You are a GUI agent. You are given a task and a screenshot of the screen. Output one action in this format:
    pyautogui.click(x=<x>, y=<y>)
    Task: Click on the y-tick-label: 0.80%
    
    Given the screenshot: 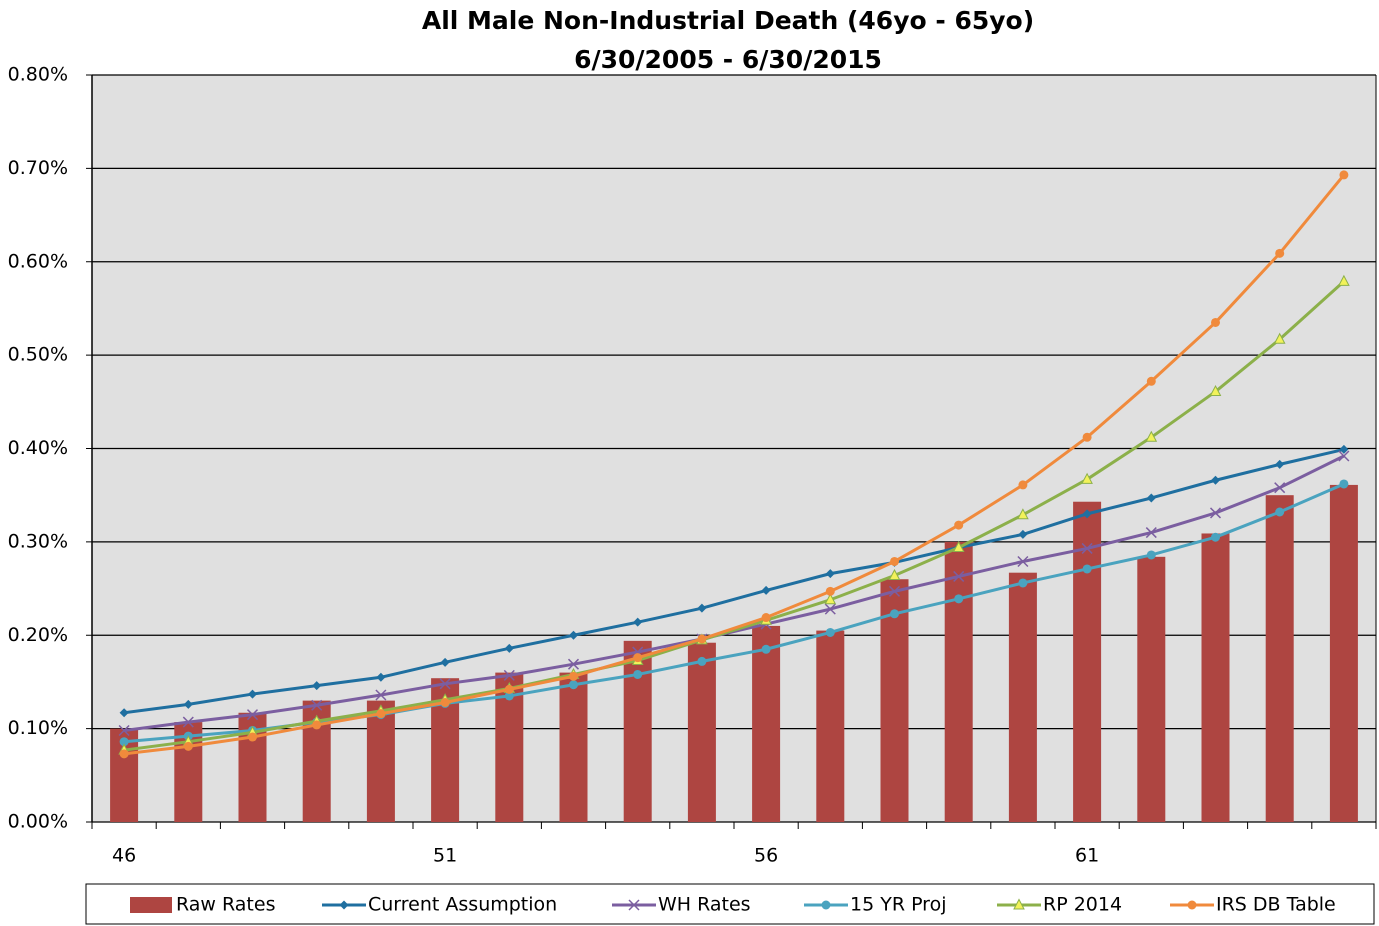 What is the action you would take?
    pyautogui.click(x=38, y=75)
    